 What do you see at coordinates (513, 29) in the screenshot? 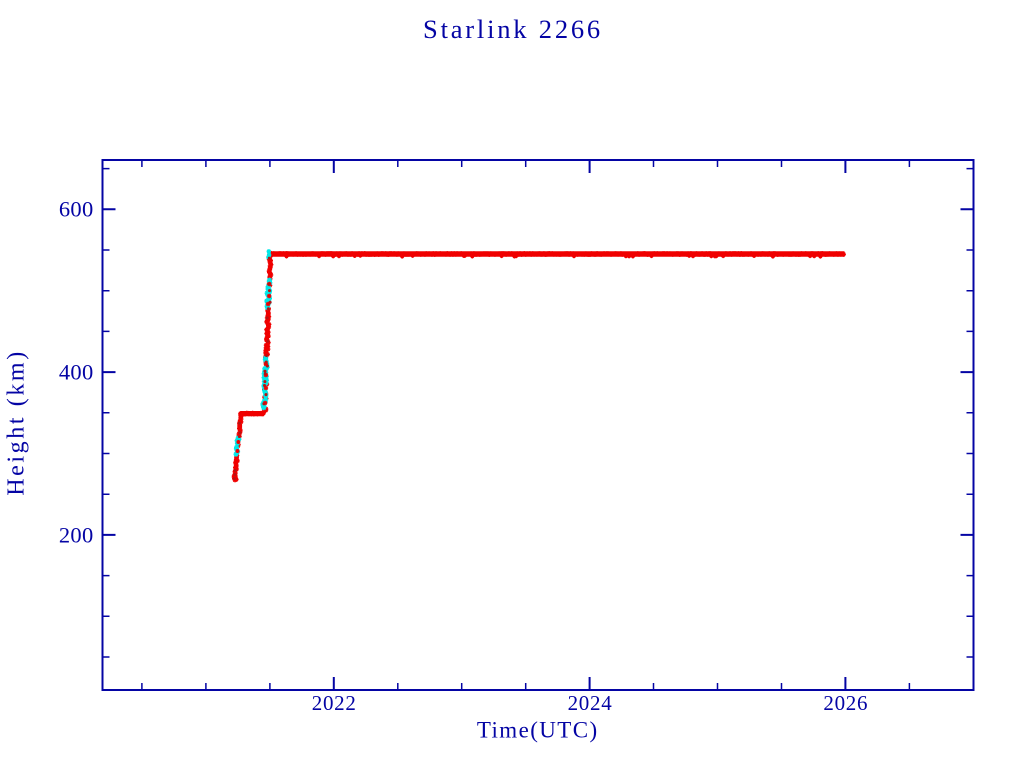
I see `svg-text: Starlink 2266` at bounding box center [513, 29].